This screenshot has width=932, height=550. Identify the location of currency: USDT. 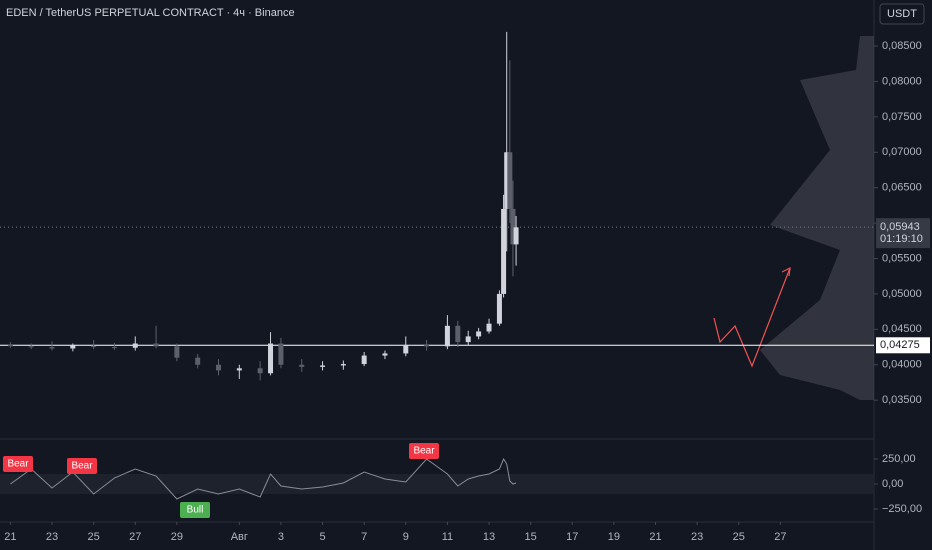
(902, 14).